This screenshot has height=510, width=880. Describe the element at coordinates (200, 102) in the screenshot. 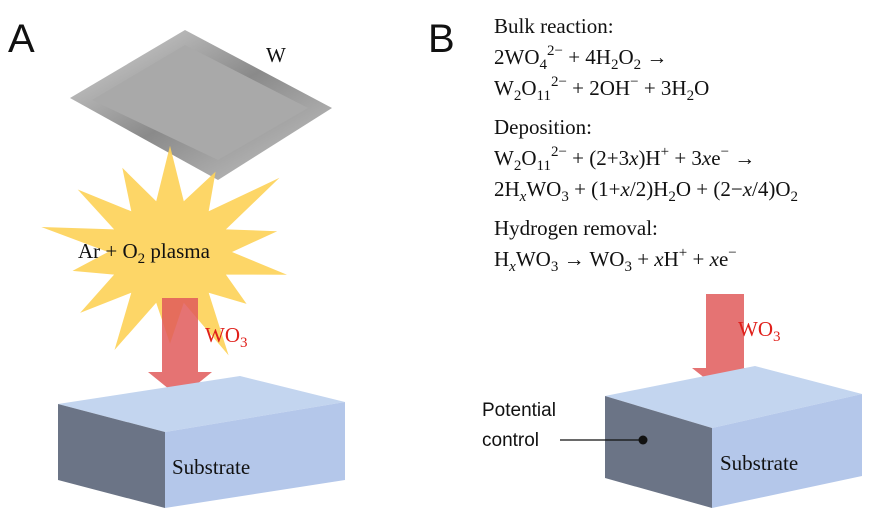

I see `tungsten-target-face` at that location.